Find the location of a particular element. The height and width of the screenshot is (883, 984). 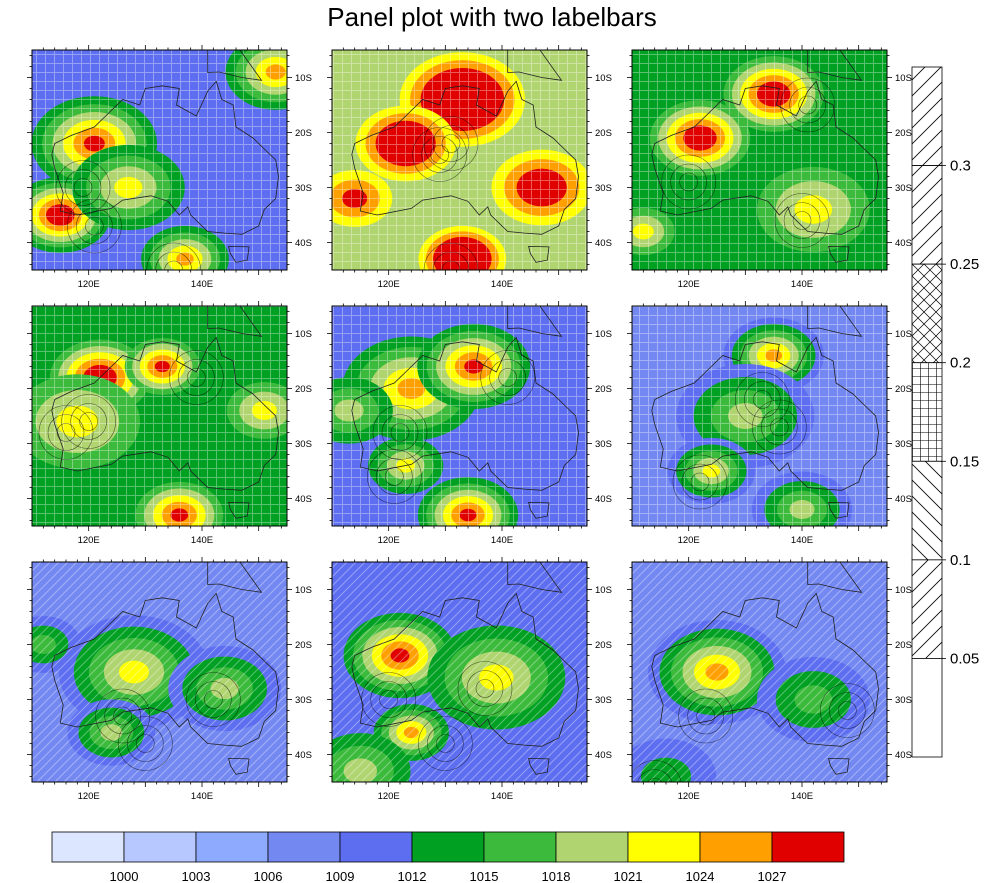

chart-title: Panel plot with two labelbars is located at coordinates (492, 17).